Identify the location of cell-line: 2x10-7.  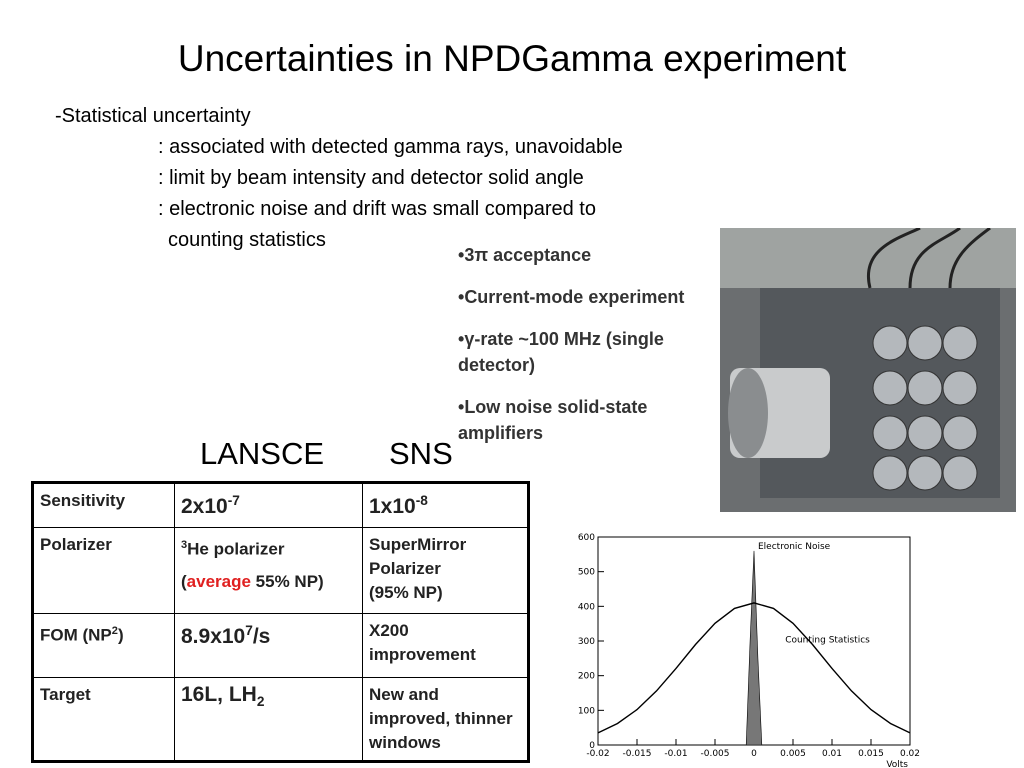
(268, 504).